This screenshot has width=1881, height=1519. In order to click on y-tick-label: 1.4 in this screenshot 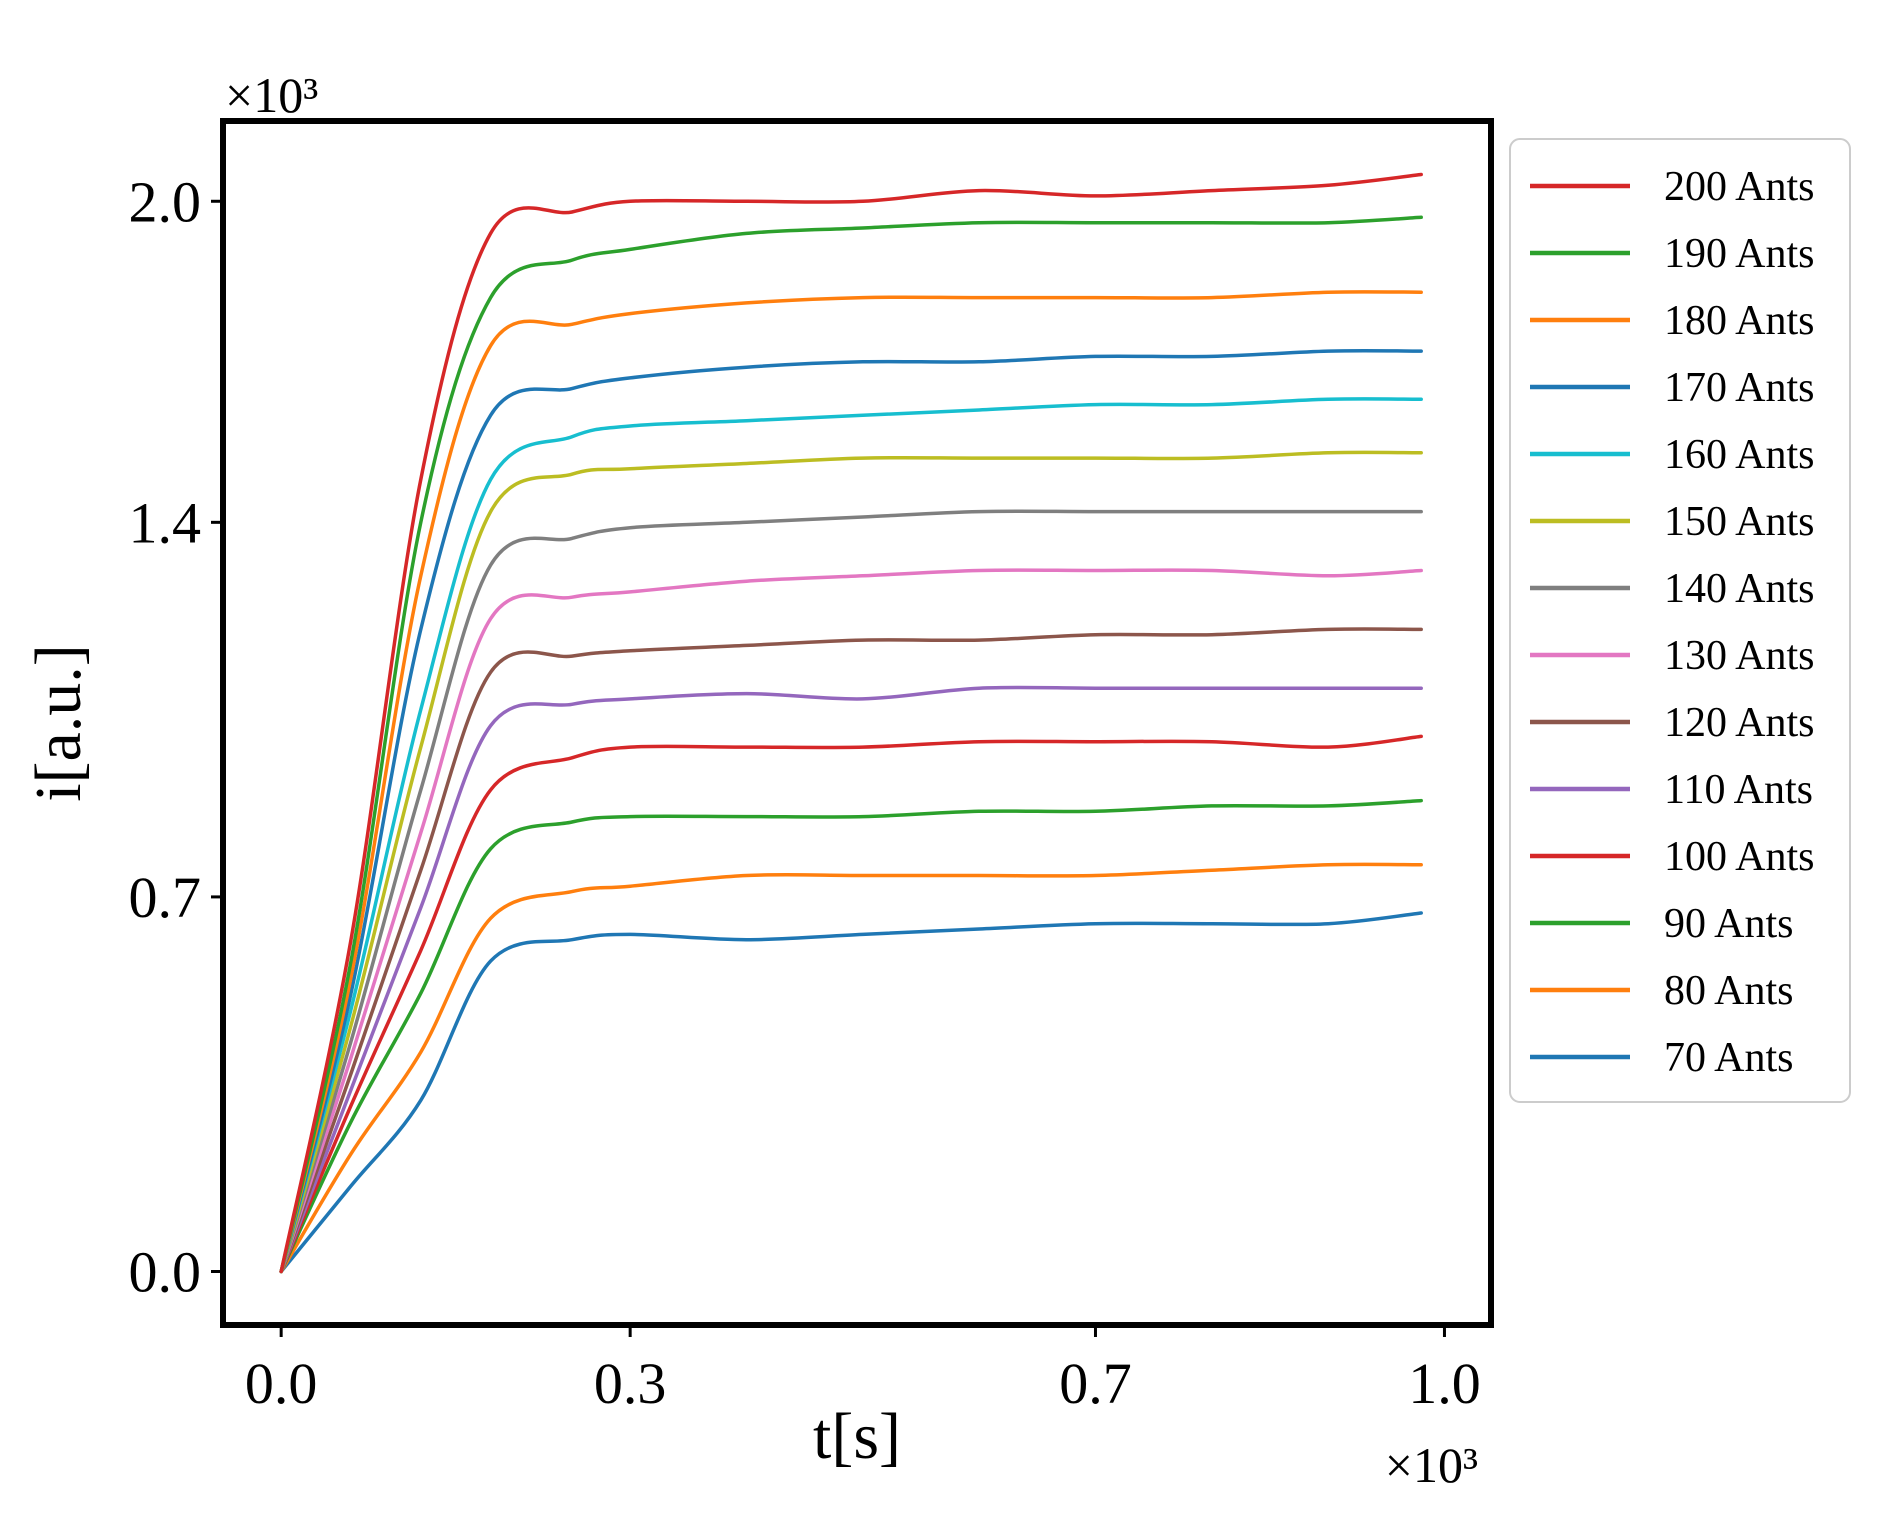, I will do `click(165, 522)`.